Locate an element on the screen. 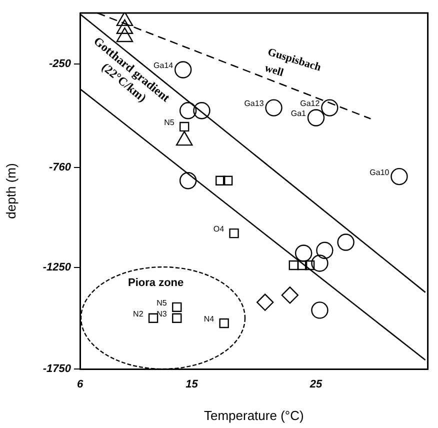  annotation: N2 is located at coordinates (138, 313).